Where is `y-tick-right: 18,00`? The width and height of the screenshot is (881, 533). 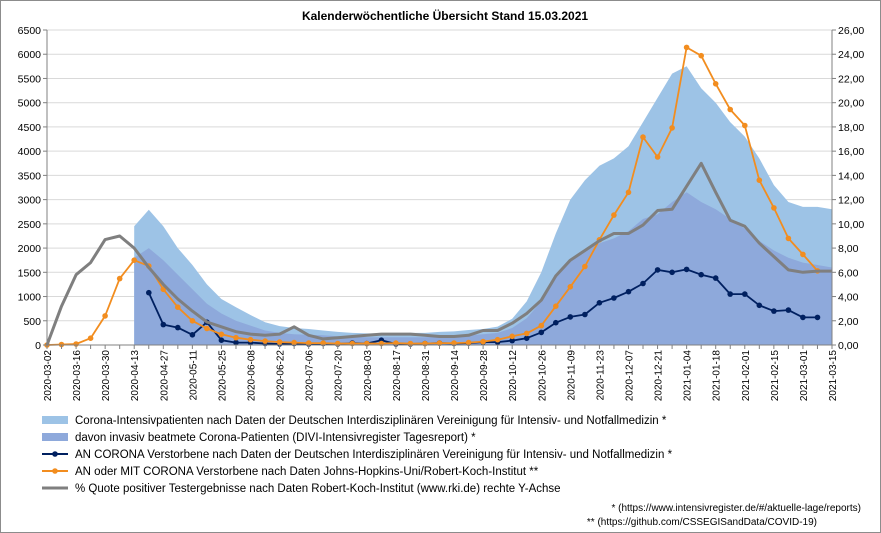 y-tick-right: 18,00 is located at coordinates (851, 128).